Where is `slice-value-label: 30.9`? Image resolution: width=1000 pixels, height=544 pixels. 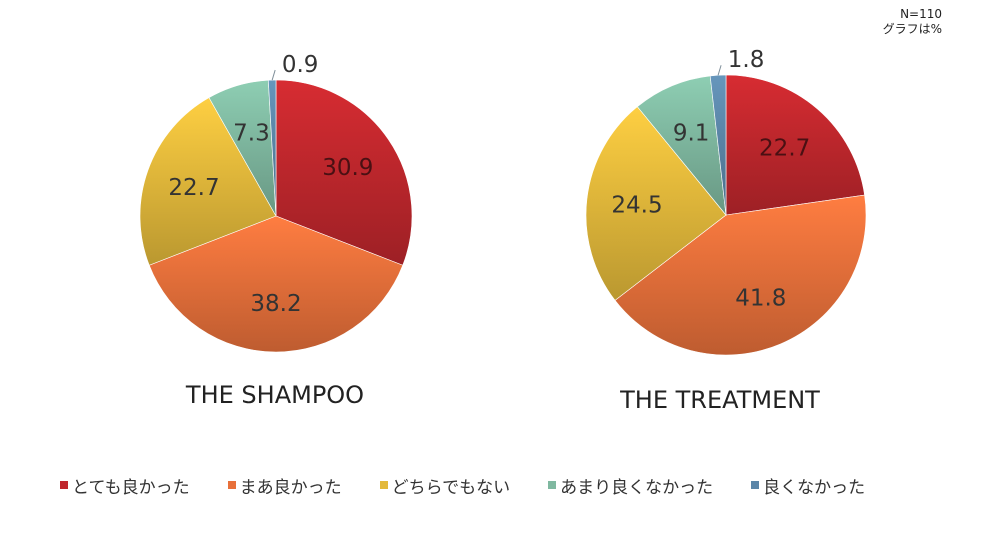 slice-value-label: 30.9 is located at coordinates (347, 168).